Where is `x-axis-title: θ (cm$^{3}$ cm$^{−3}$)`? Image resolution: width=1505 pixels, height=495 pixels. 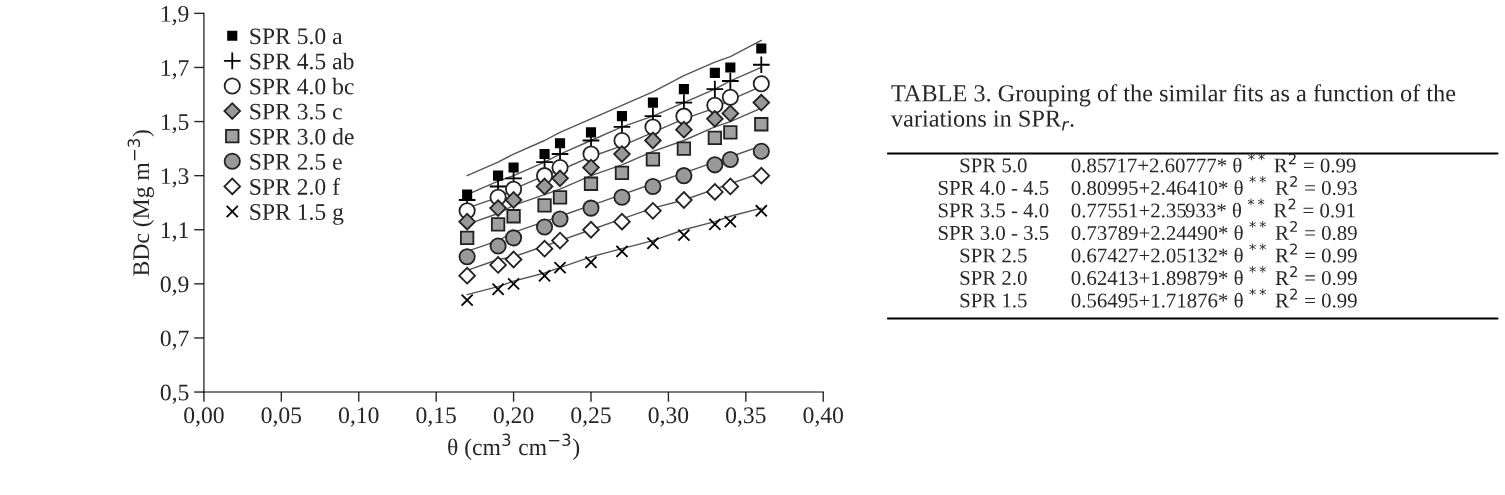
x-axis-title: θ (cm$^{3}$ cm$^{−3}$) is located at coordinates (514, 446).